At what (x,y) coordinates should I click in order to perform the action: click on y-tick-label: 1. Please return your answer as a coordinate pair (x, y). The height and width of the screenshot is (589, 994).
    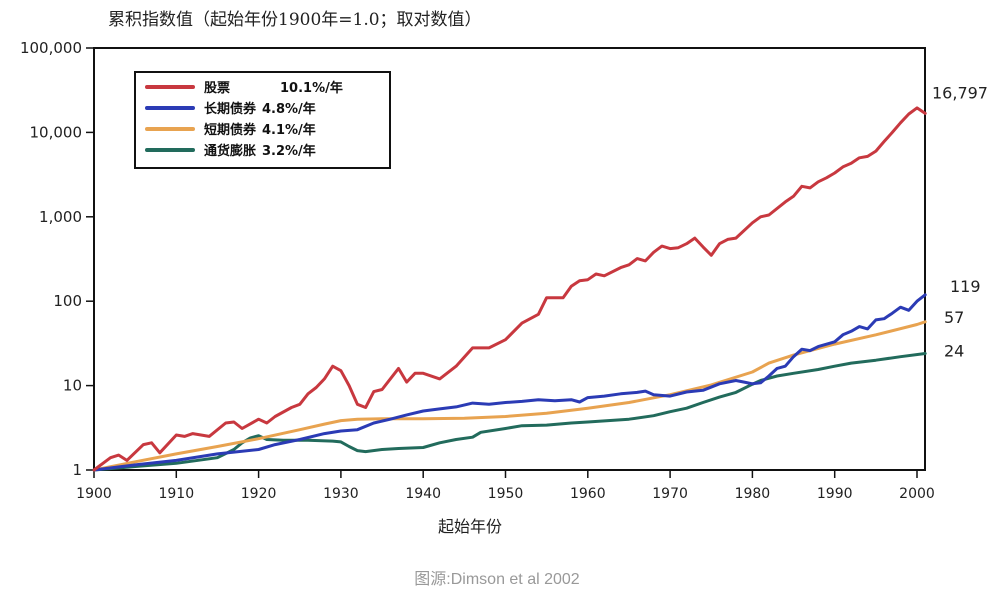
    Looking at the image, I should click on (77, 470).